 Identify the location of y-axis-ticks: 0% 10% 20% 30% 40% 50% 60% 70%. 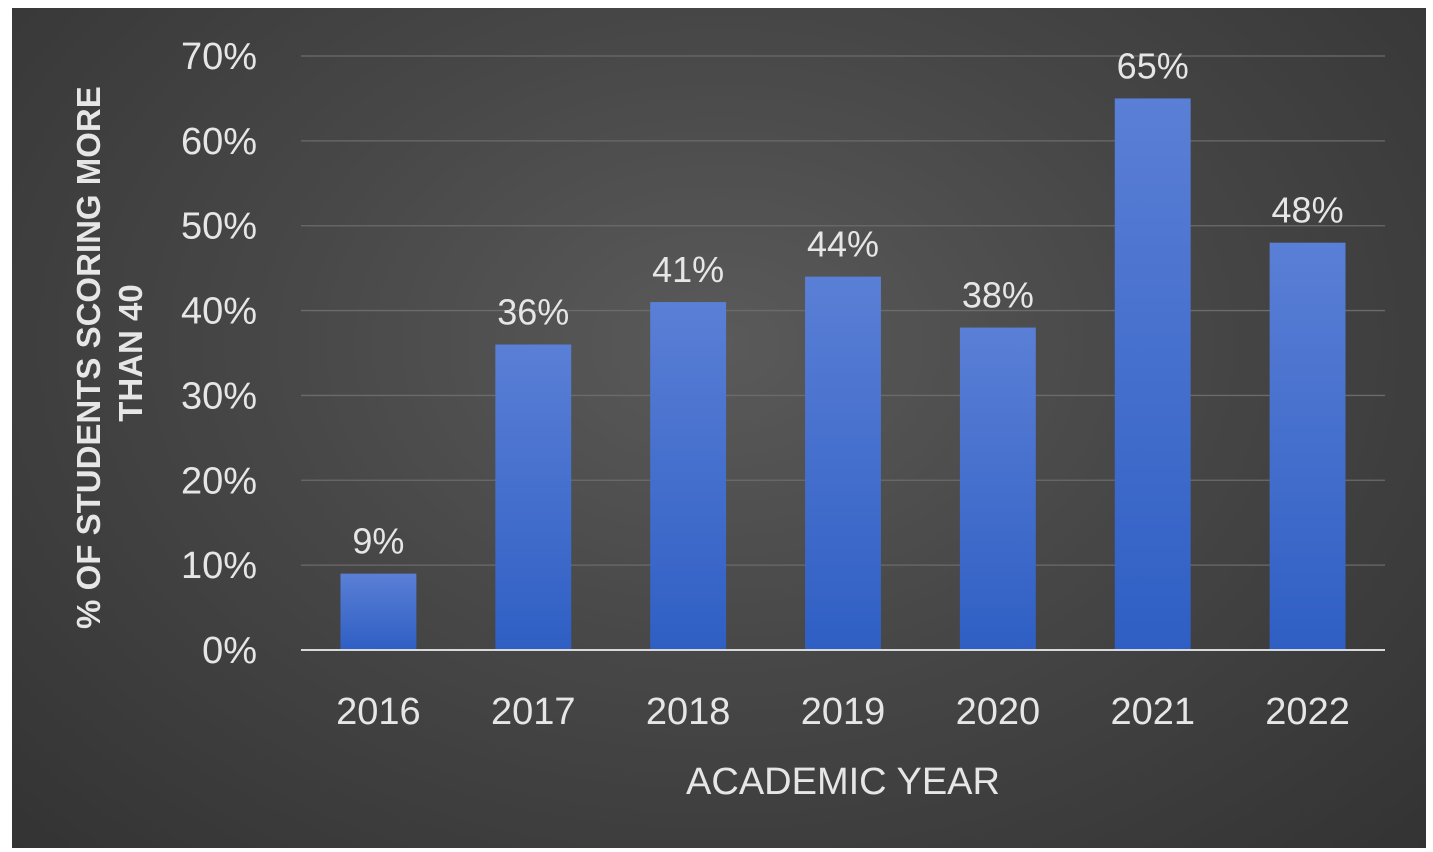
(219, 354).